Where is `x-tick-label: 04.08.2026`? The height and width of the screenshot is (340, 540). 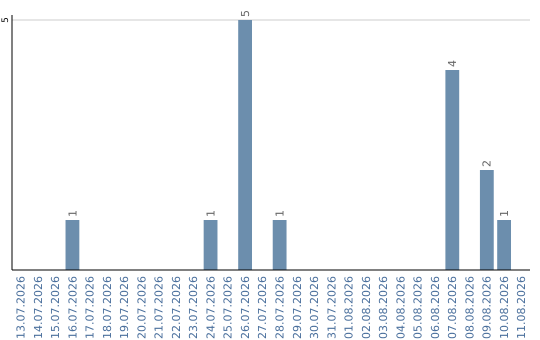
x-tick-label: 04.08.2026 is located at coordinates (401, 307).